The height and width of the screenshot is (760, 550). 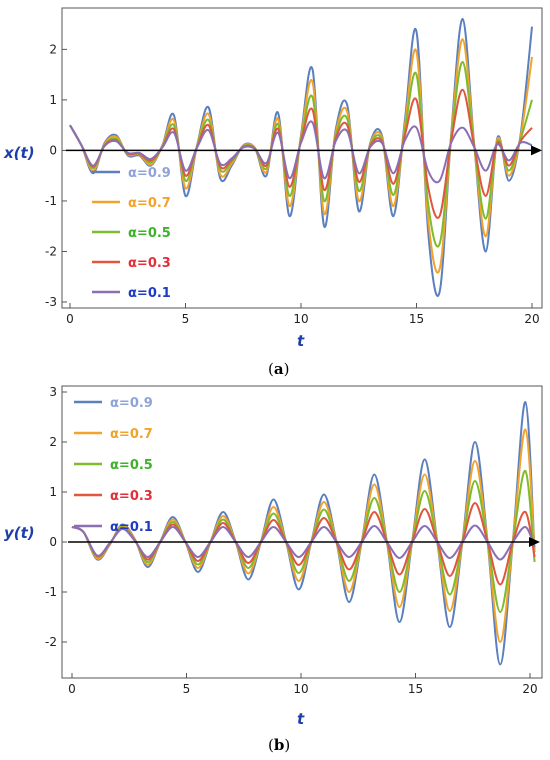 I want to click on panel-caption-a: (a), so click(x=278, y=369).